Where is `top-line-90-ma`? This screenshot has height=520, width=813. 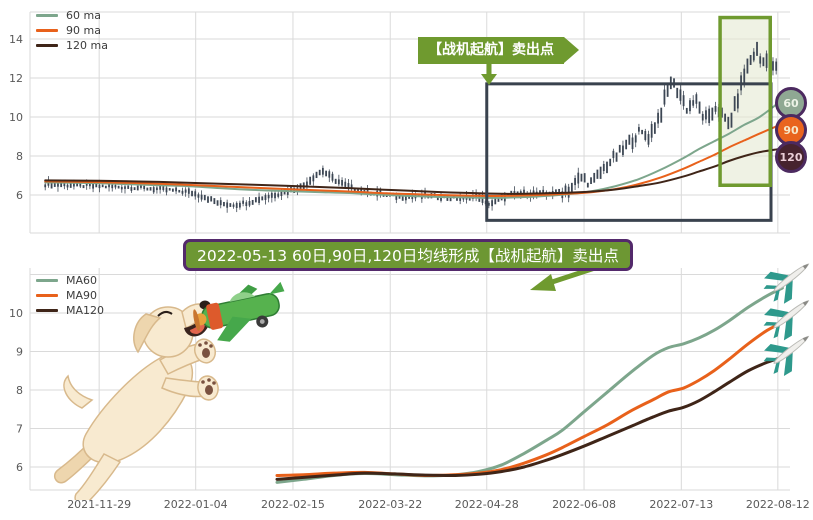
top-line-90-ma is located at coordinates (411, 160).